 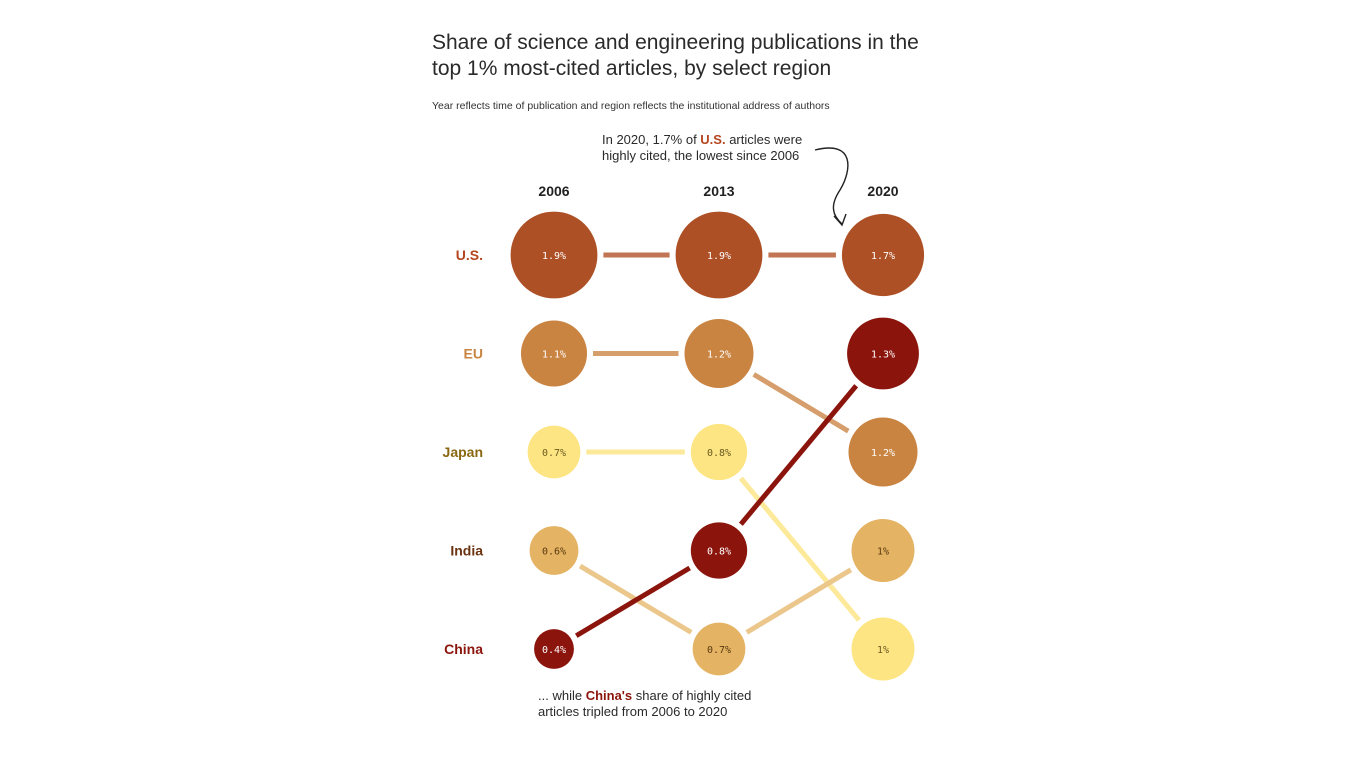 What do you see at coordinates (882, 191) in the screenshot?
I see `year-label: 2020` at bounding box center [882, 191].